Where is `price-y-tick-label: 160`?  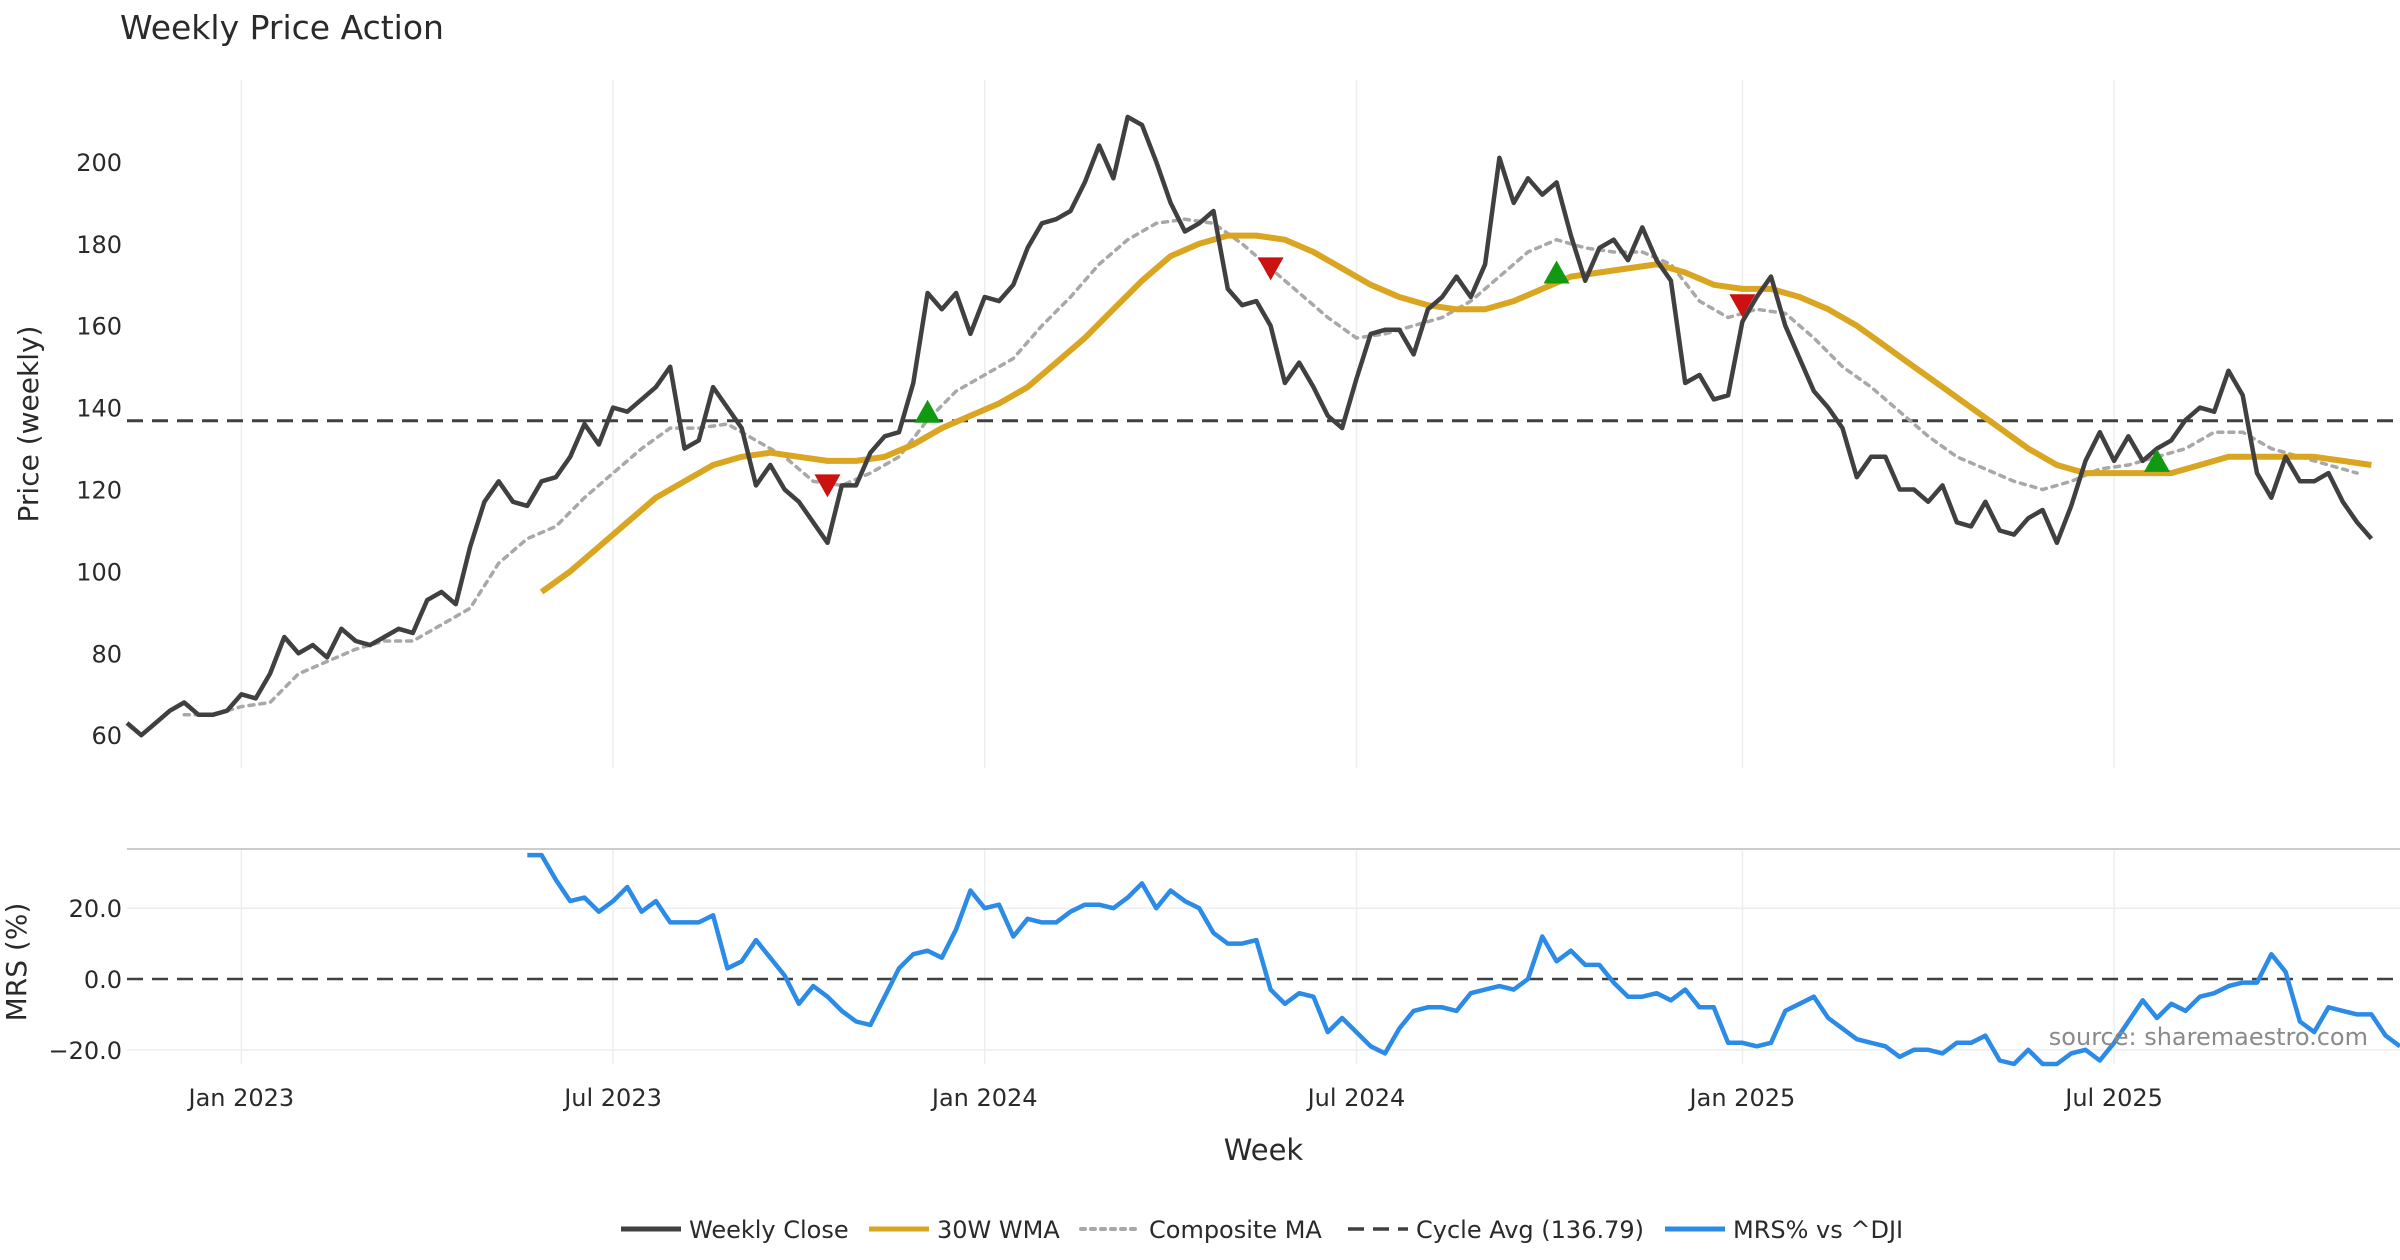 price-y-tick-label: 160 is located at coordinates (99, 327).